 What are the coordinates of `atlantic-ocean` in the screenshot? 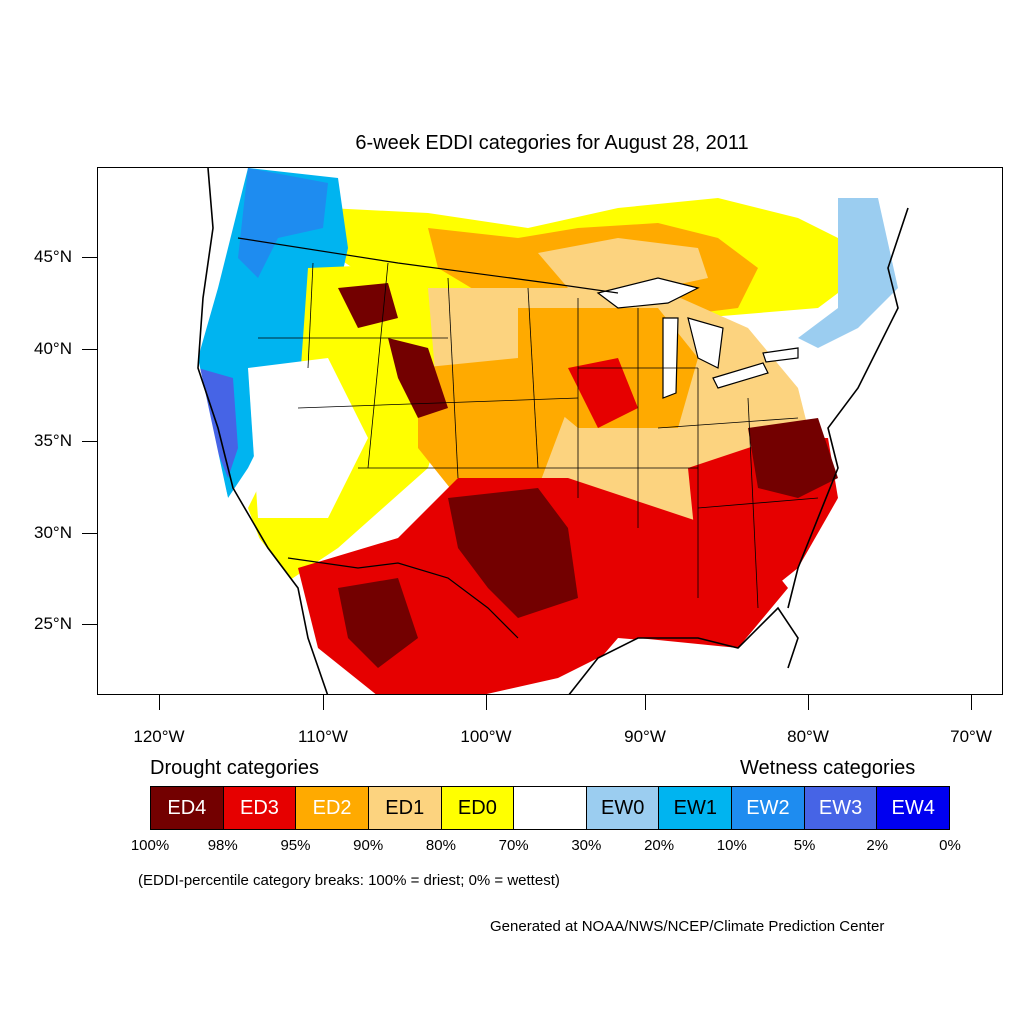 It's located at (900, 506).